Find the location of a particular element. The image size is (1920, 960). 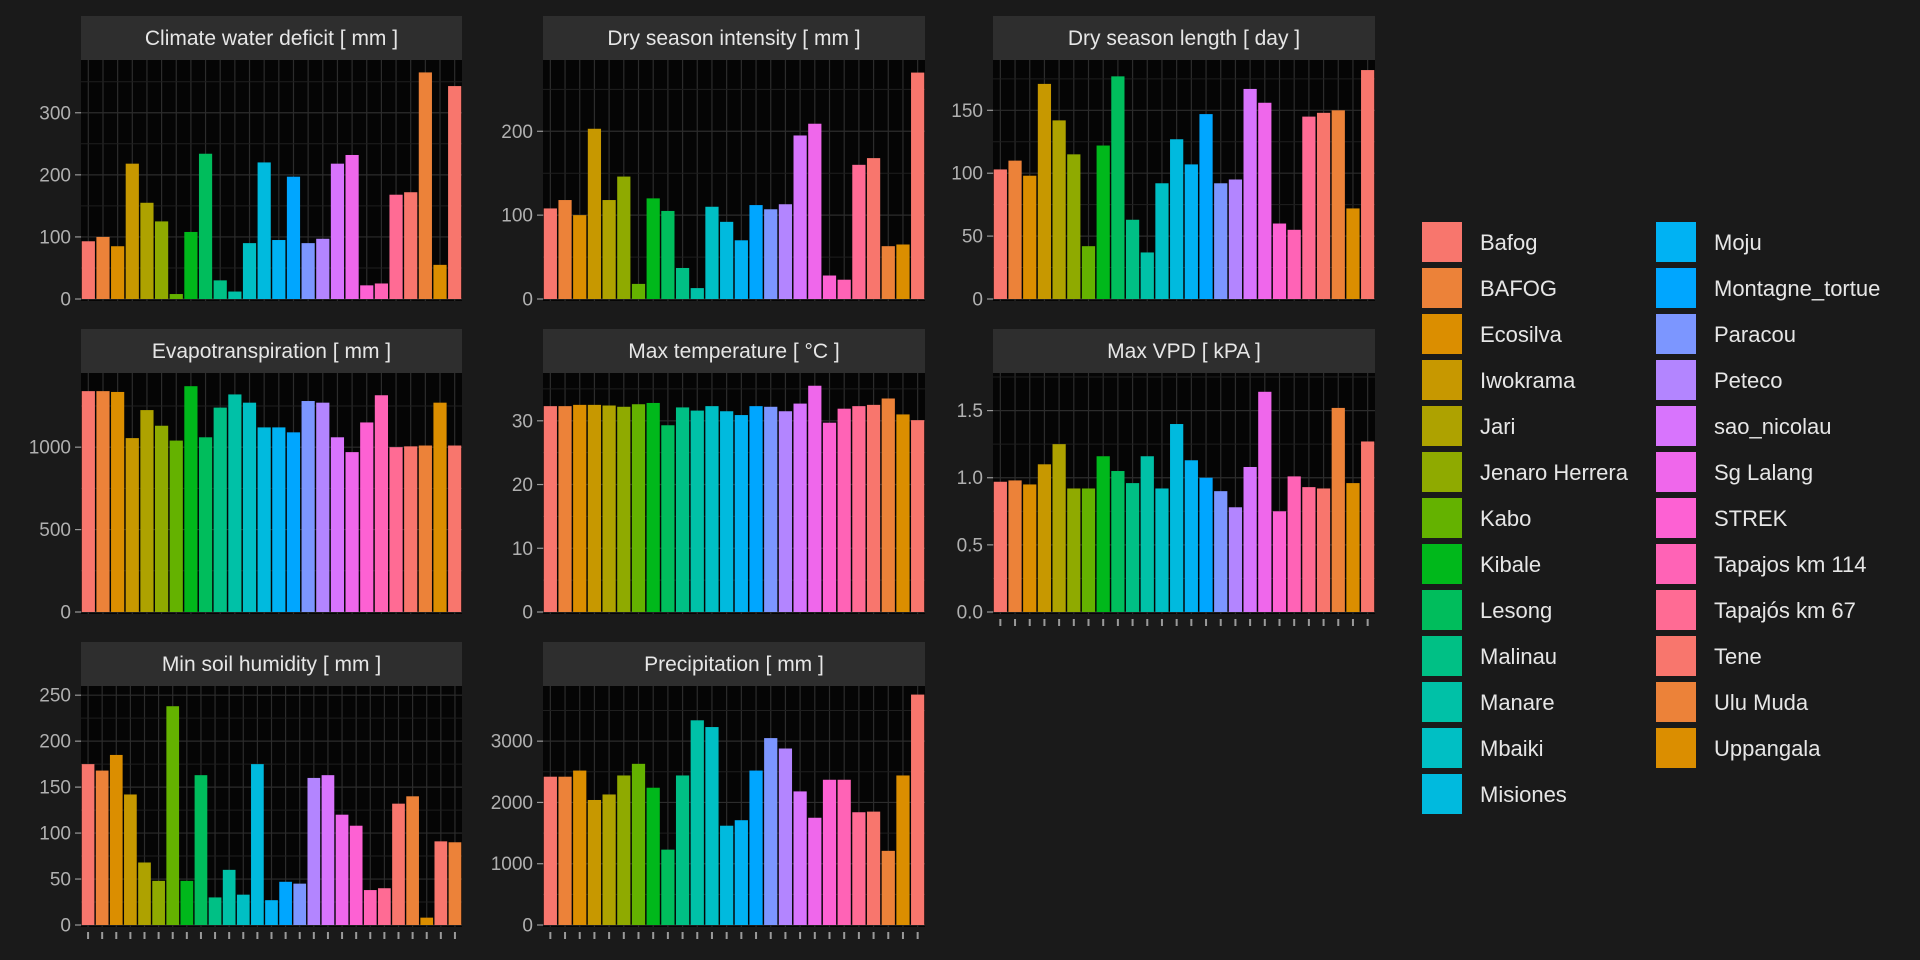

facet-title: Max temperature [ °C ] is located at coordinates (733, 351).